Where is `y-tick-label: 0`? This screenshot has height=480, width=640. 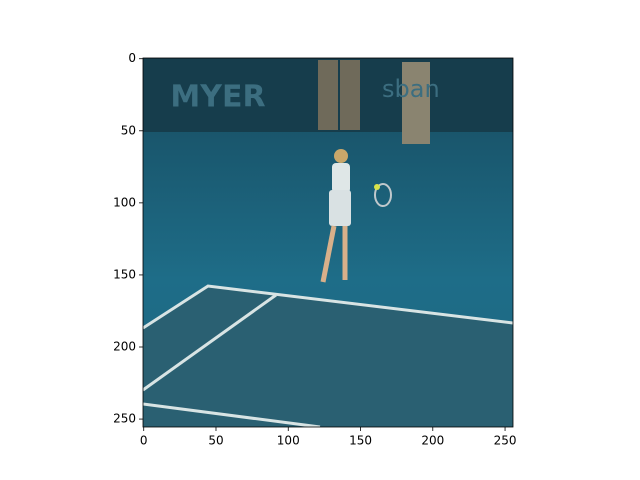
y-tick-label: 0 is located at coordinates (132, 58).